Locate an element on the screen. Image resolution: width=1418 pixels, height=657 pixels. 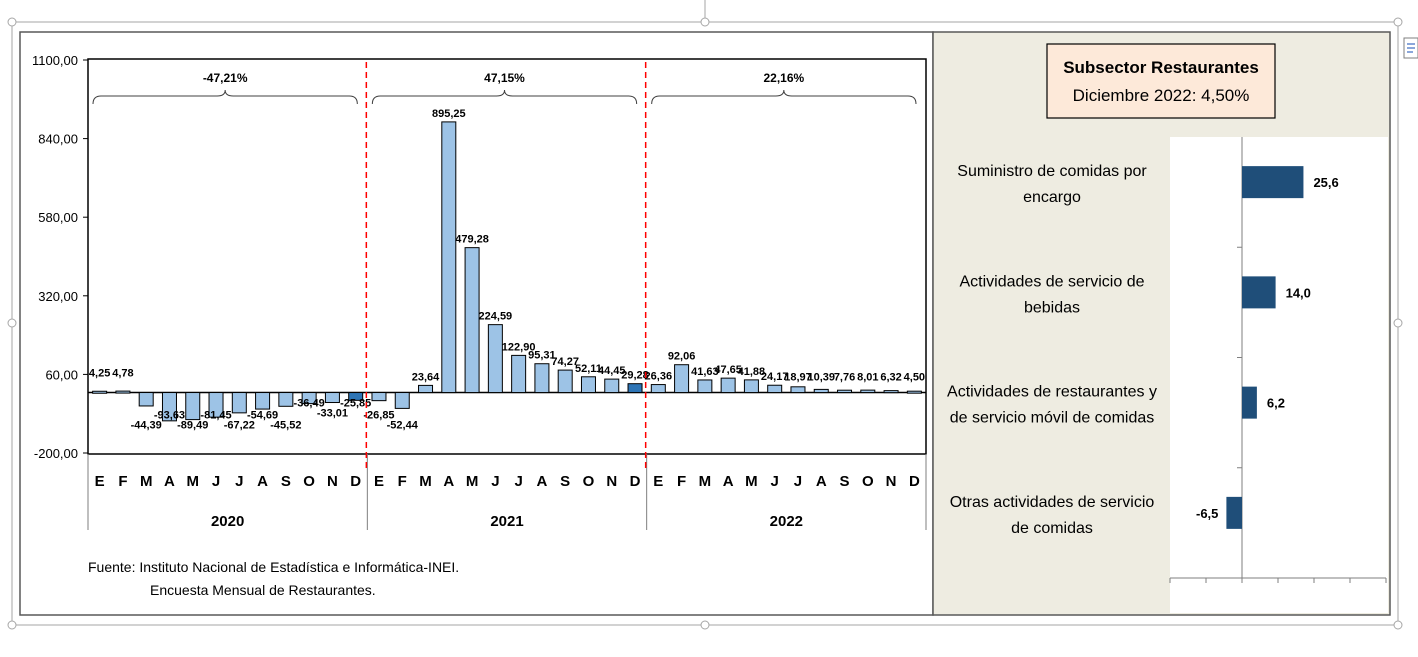
resize-handle-bottom-right is located at coordinates (1398, 625).